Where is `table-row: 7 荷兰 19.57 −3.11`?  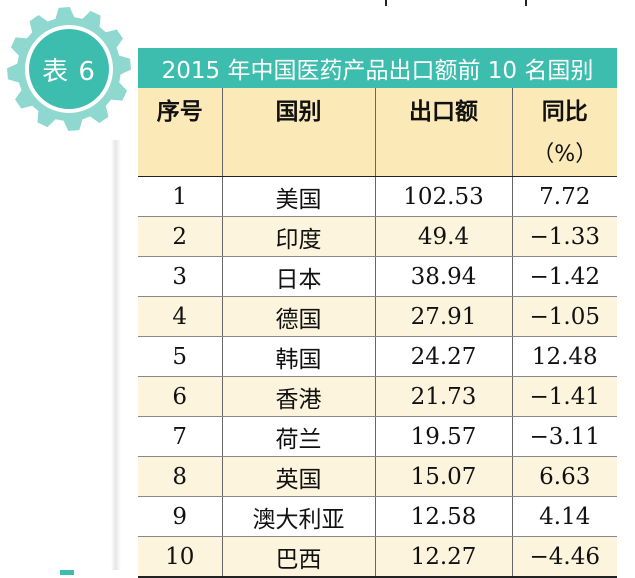
table-row: 7 荷兰 19.57 −3.11 is located at coordinates (377, 436).